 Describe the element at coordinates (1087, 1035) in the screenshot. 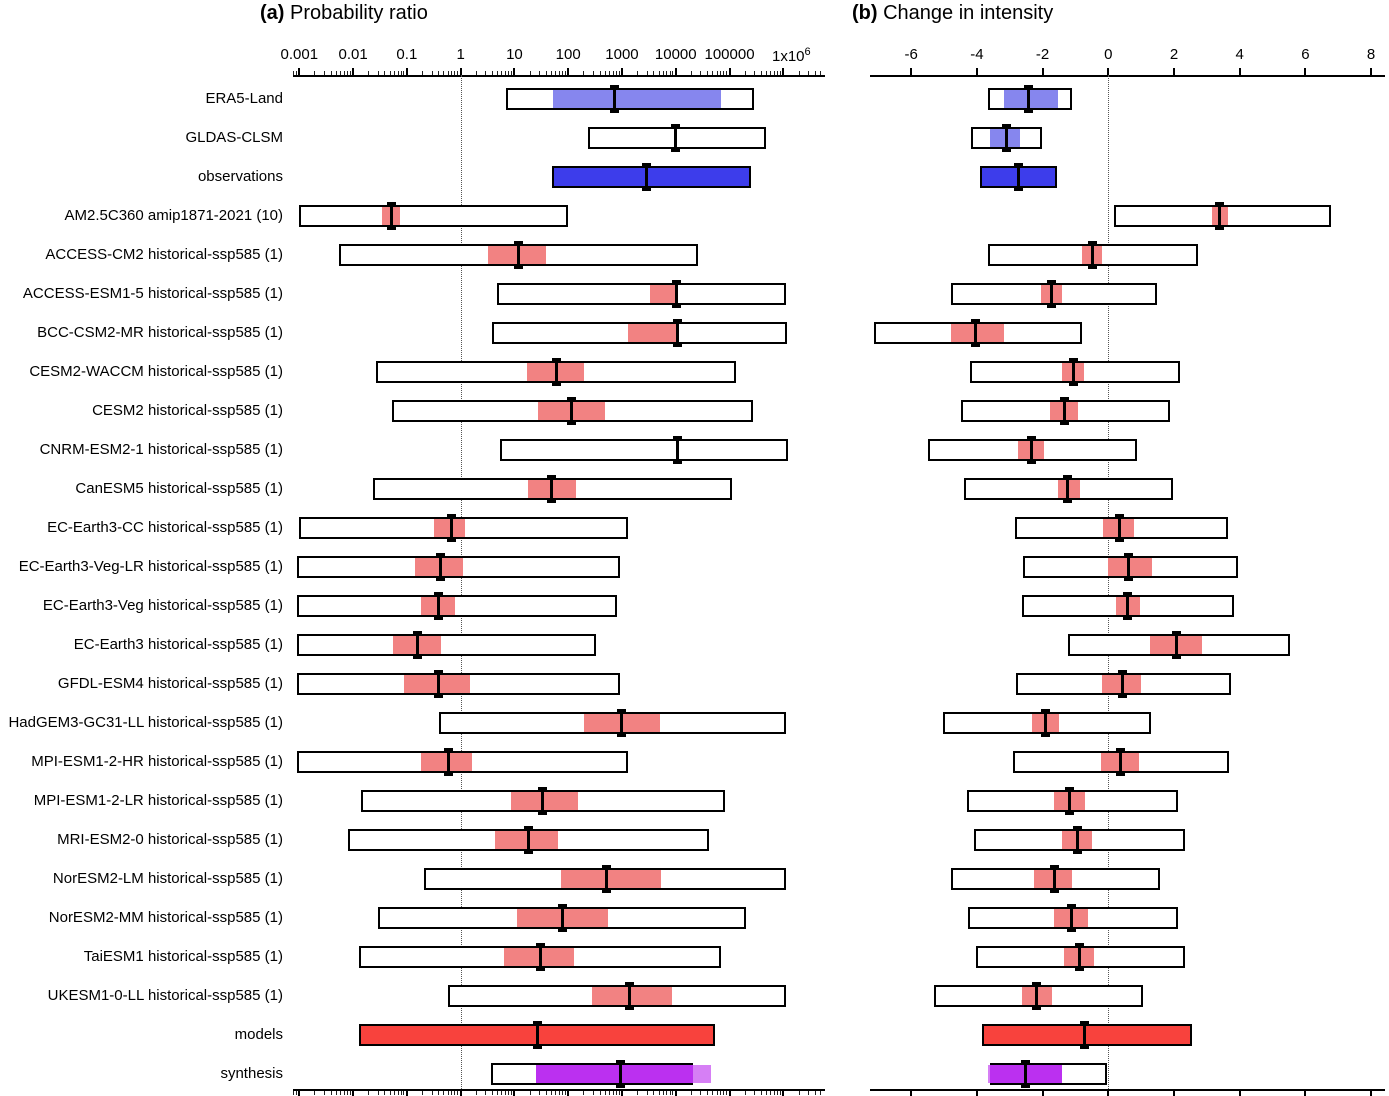

I see `di-bar-box-filled` at that location.